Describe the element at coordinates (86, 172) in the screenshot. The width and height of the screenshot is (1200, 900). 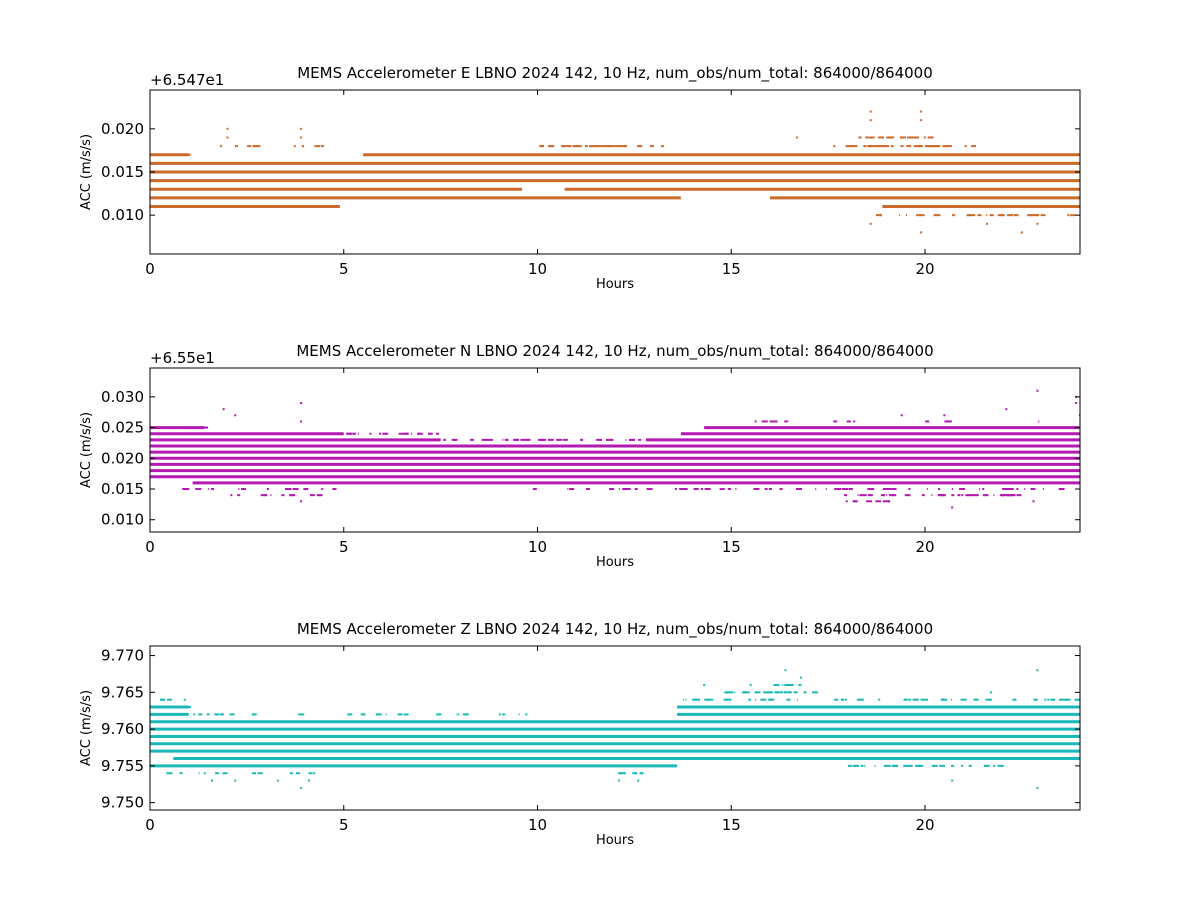
I see `y-axis-label: ACC (m/s/s)` at that location.